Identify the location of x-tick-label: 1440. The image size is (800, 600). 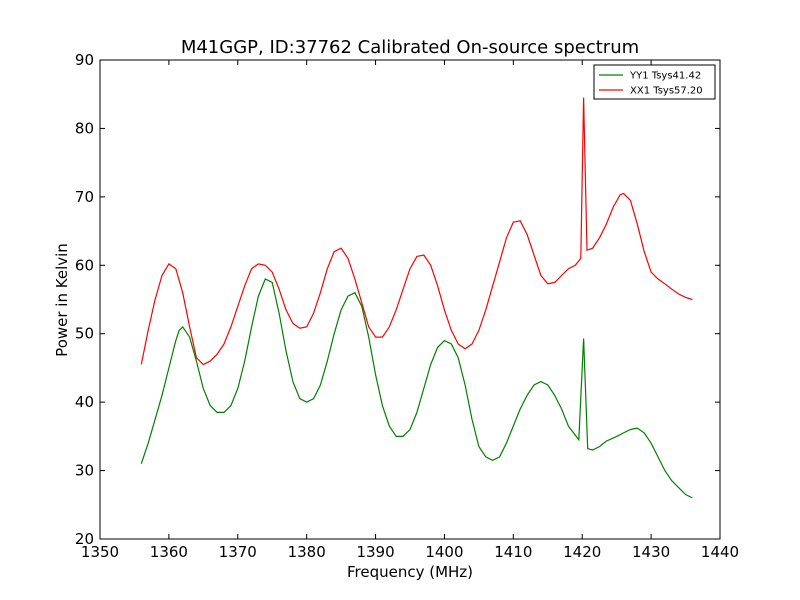
(720, 552).